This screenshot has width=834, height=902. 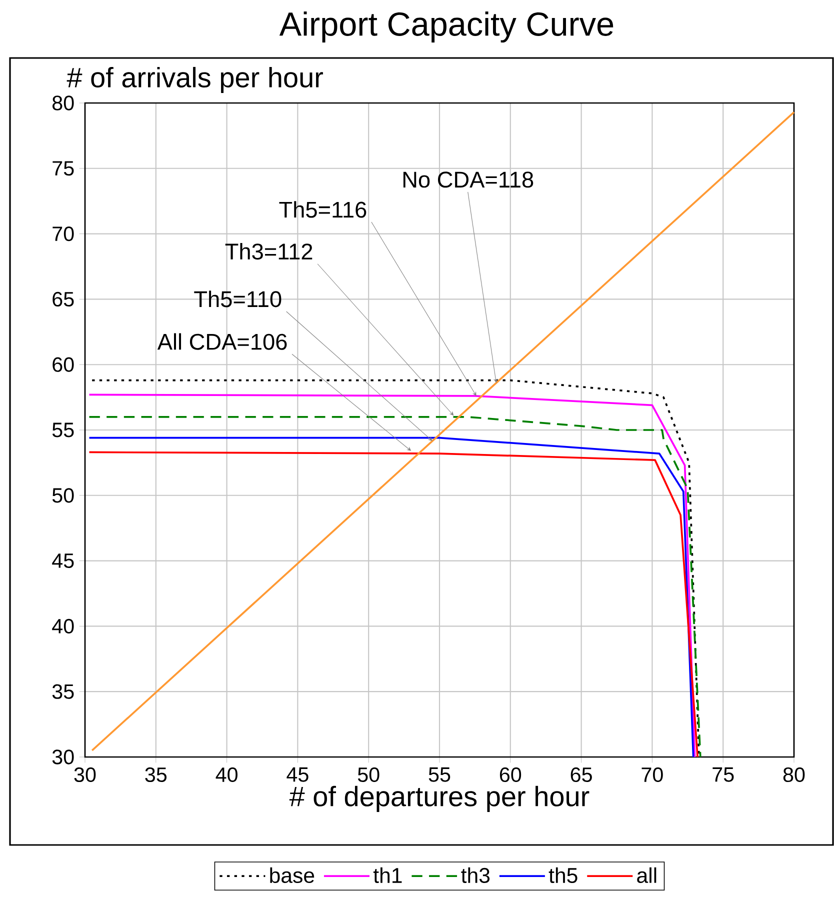 I want to click on x-tick-label: 30, so click(x=85, y=774).